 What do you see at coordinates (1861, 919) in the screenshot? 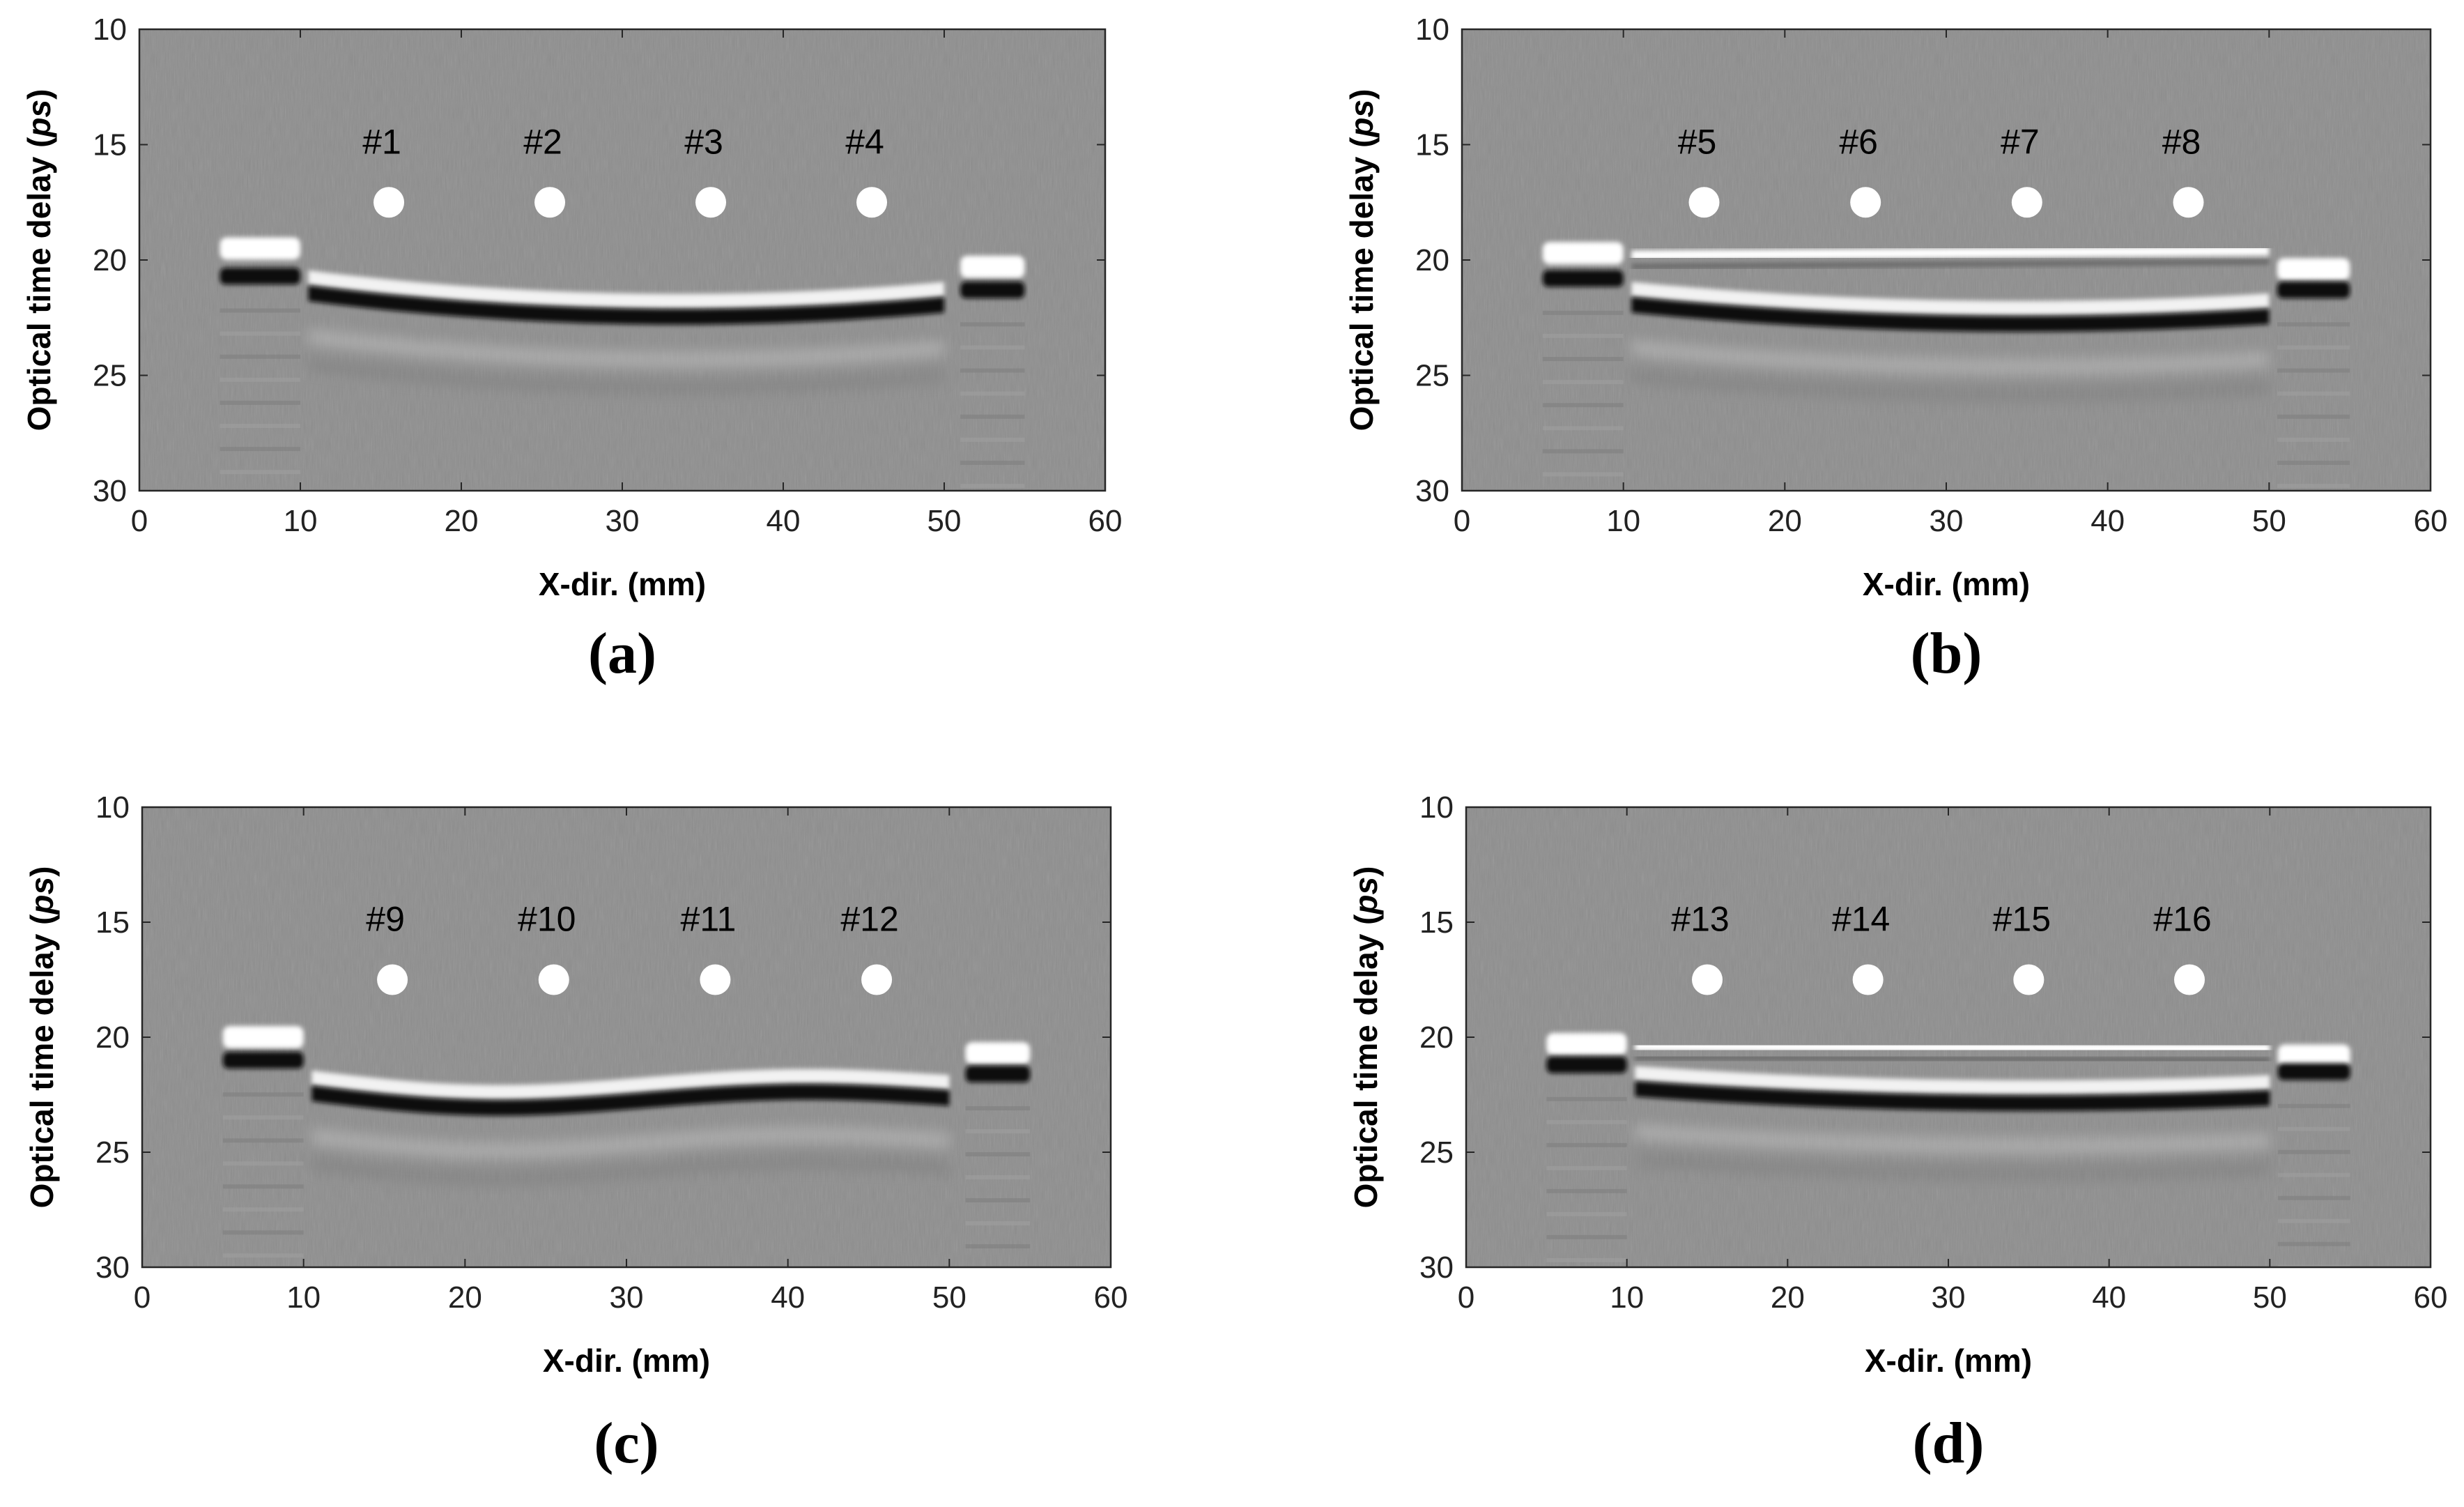
I see `marker-label: #14` at bounding box center [1861, 919].